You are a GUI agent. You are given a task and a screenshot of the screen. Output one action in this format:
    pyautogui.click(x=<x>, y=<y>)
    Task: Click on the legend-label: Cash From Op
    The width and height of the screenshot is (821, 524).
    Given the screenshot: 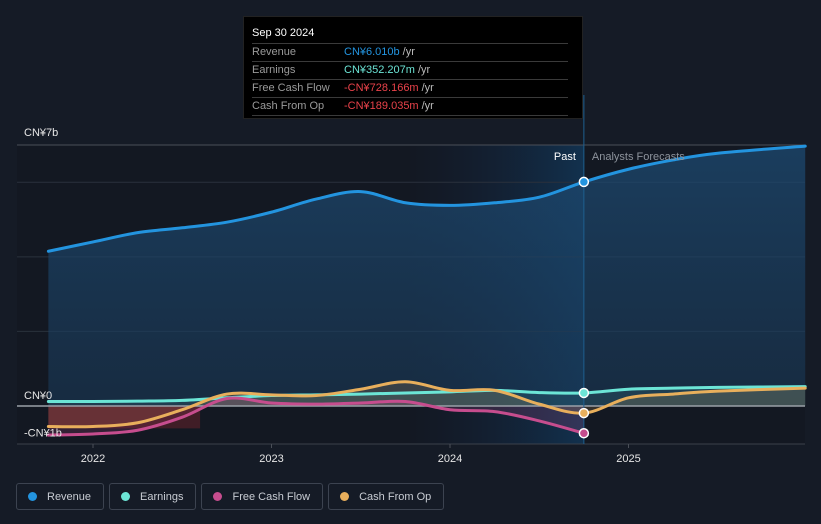 What is the action you would take?
    pyautogui.click(x=395, y=496)
    